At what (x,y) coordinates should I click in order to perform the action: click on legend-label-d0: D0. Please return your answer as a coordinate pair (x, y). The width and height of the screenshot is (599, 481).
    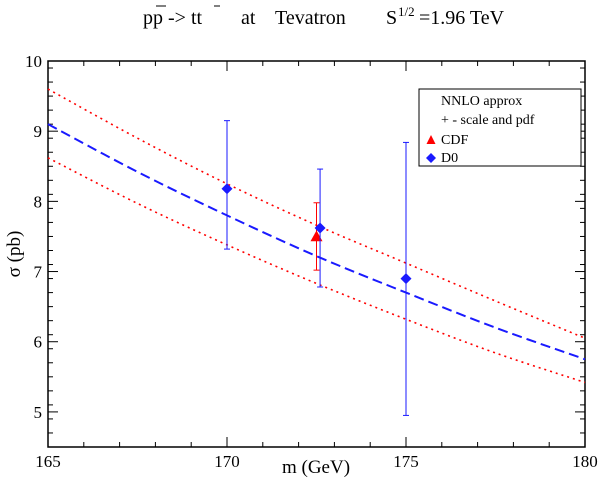
    Looking at the image, I should click on (449, 158).